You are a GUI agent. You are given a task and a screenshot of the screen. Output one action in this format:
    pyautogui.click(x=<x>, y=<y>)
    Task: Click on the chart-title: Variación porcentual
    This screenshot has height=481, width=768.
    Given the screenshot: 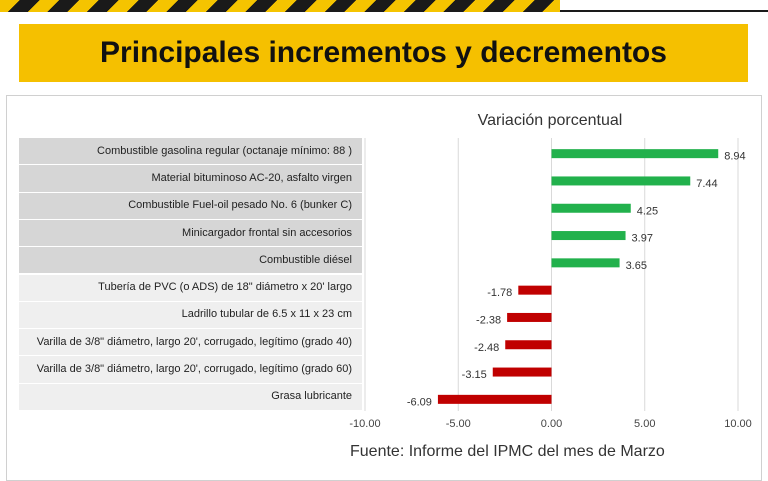 What is the action you would take?
    pyautogui.click(x=550, y=120)
    